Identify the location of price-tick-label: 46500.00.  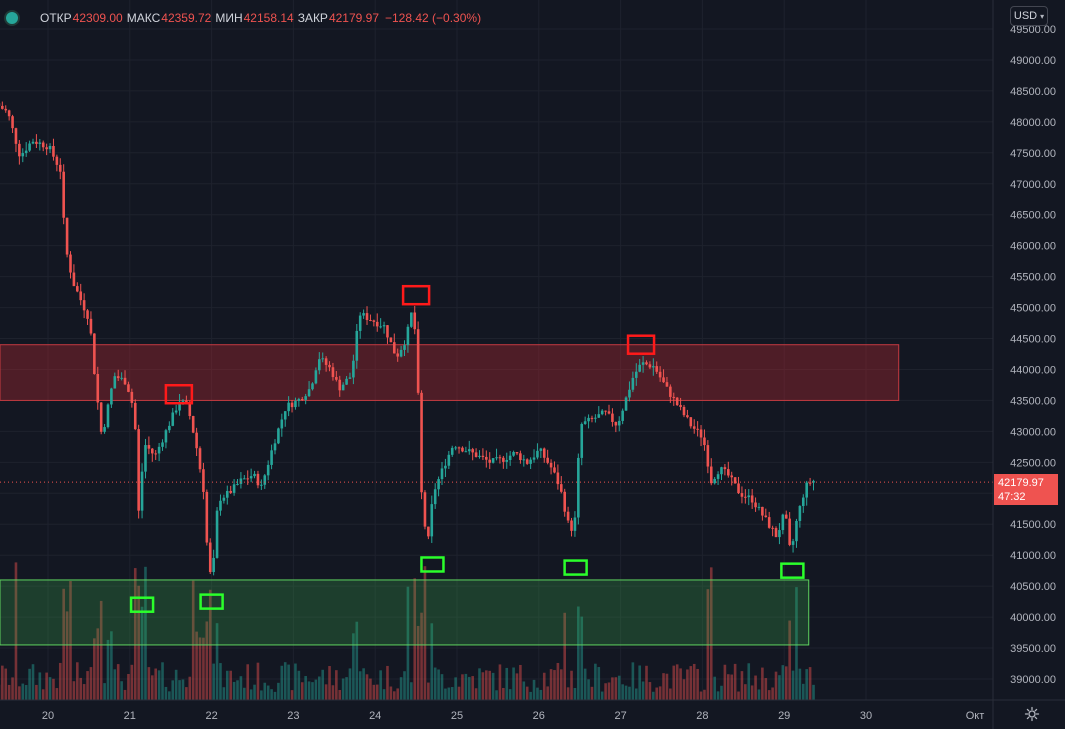
(1033, 216).